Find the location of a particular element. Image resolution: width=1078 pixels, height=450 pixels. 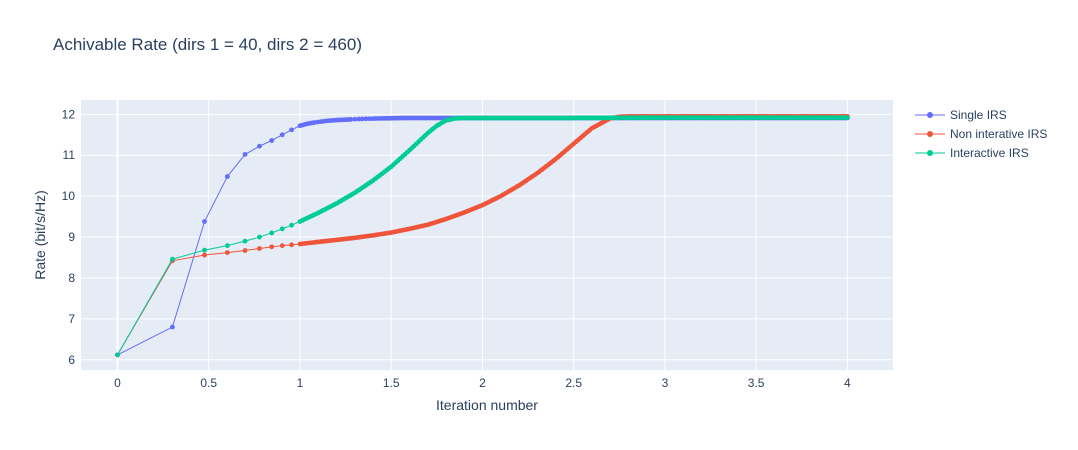

legend-label: Single IRS is located at coordinates (978, 115).